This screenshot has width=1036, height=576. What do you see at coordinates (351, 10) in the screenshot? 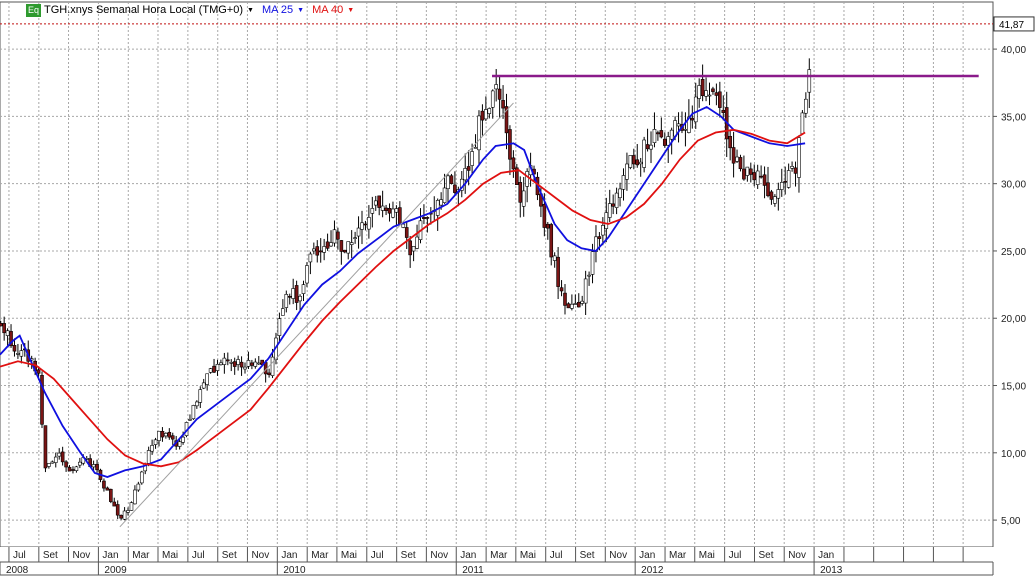
I see `ma40-dropdown-icon: ▼` at bounding box center [351, 10].